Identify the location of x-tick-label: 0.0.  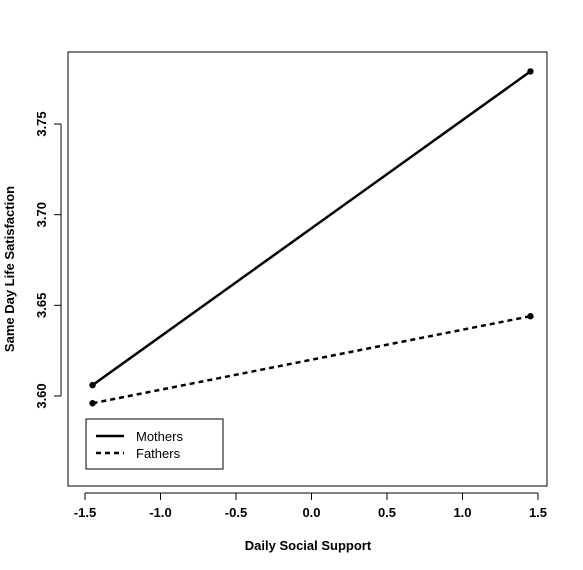
(311, 512).